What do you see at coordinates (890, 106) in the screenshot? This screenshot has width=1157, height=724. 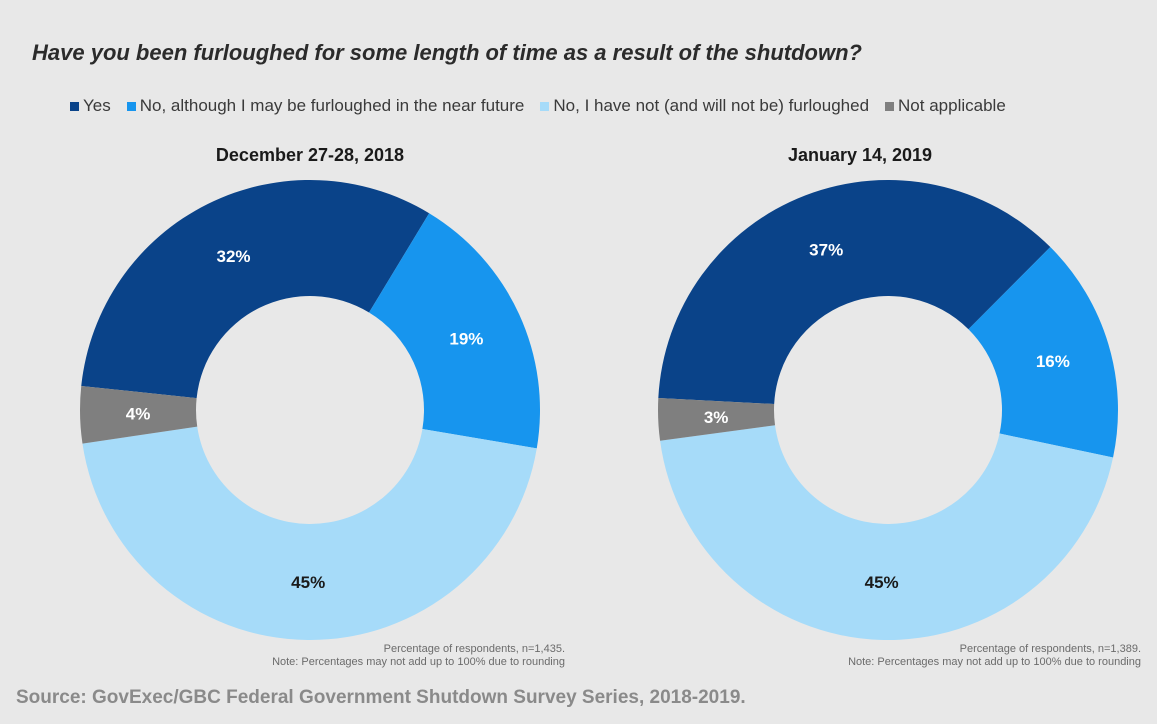 I see `legend-swatch-na` at bounding box center [890, 106].